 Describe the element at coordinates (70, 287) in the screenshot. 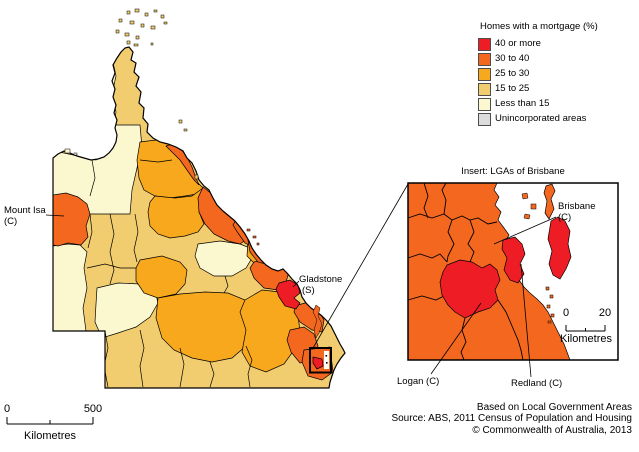

I see `region-west-border` at that location.